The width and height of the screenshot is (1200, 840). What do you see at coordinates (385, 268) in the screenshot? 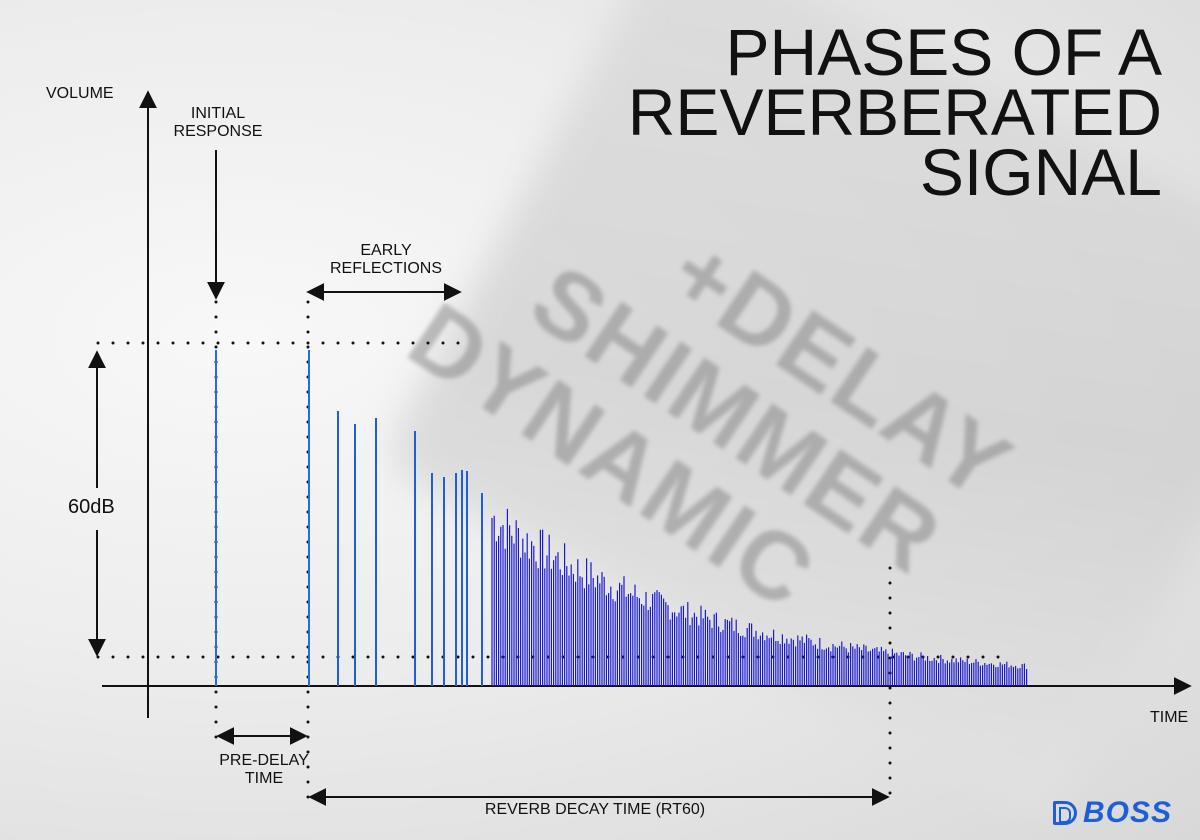
I see `early-reflections-line-2: REFLECTIONS` at bounding box center [385, 268].